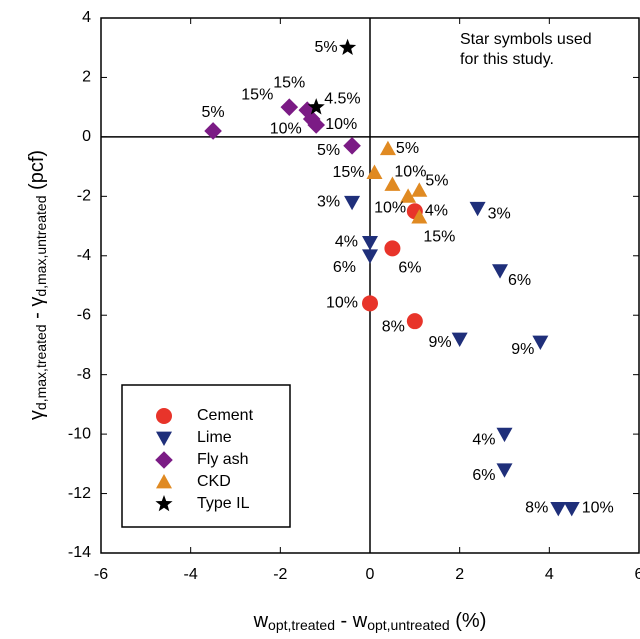 This screenshot has width=640, height=639. What do you see at coordinates (41, 367) in the screenshot?
I see `y-axis-label-part: d,max,treated` at bounding box center [41, 367].